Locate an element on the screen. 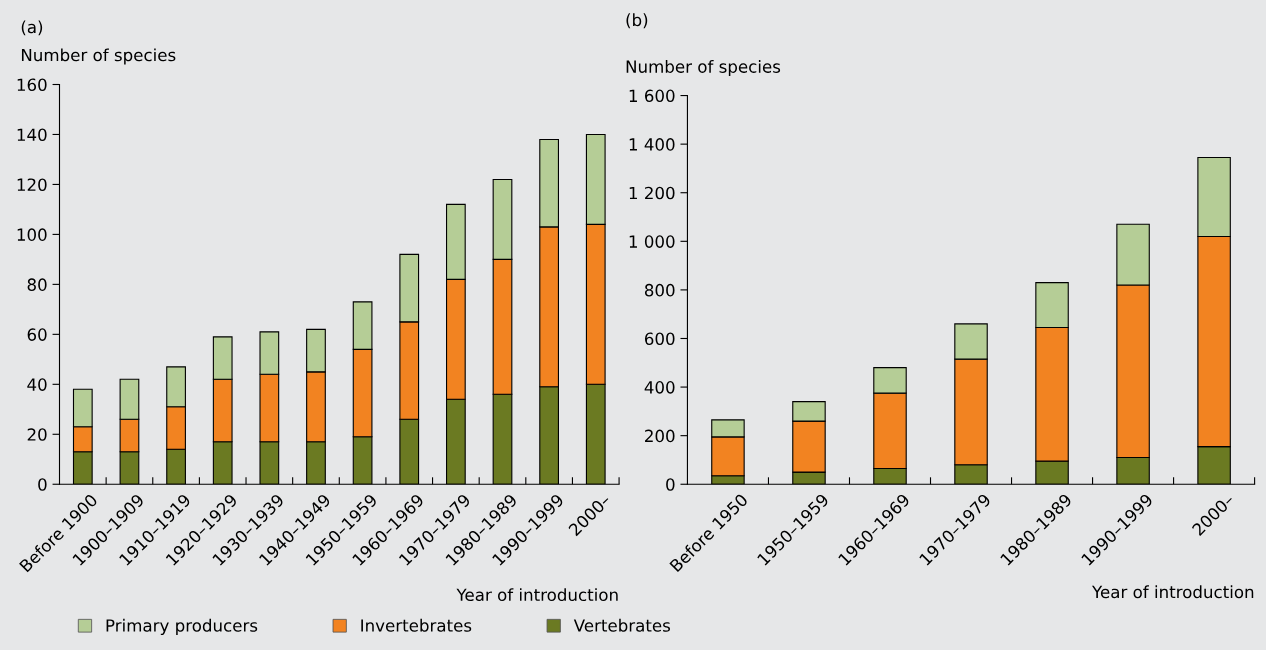  y-tick-label: 1 600 is located at coordinates (652, 96).